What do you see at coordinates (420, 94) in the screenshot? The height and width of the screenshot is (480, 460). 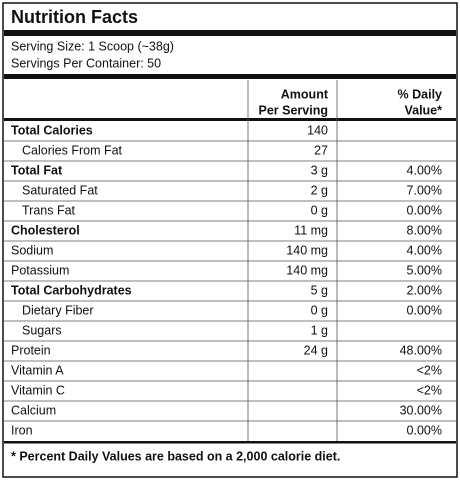 I see `dv-header: % Daily` at bounding box center [420, 94].